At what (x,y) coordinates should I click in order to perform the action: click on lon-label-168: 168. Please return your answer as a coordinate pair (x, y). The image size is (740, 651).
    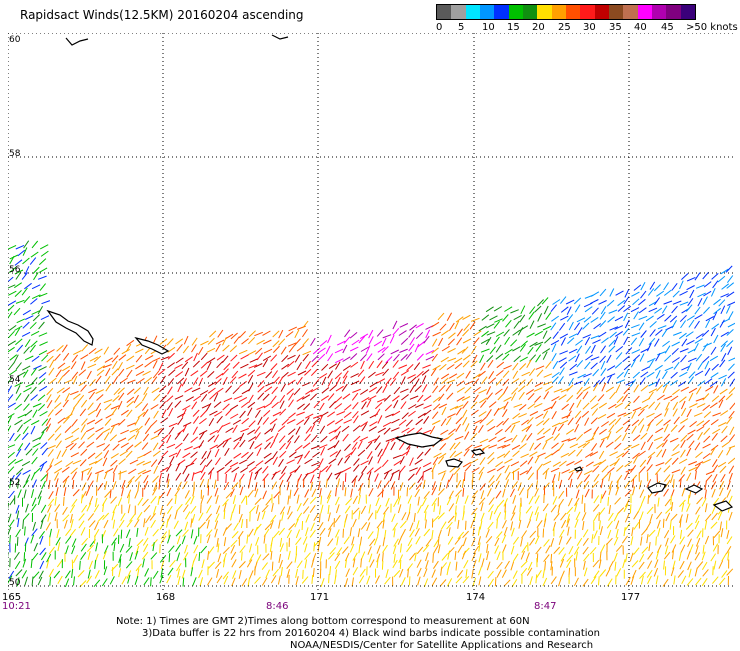
    Looking at the image, I should click on (165, 597).